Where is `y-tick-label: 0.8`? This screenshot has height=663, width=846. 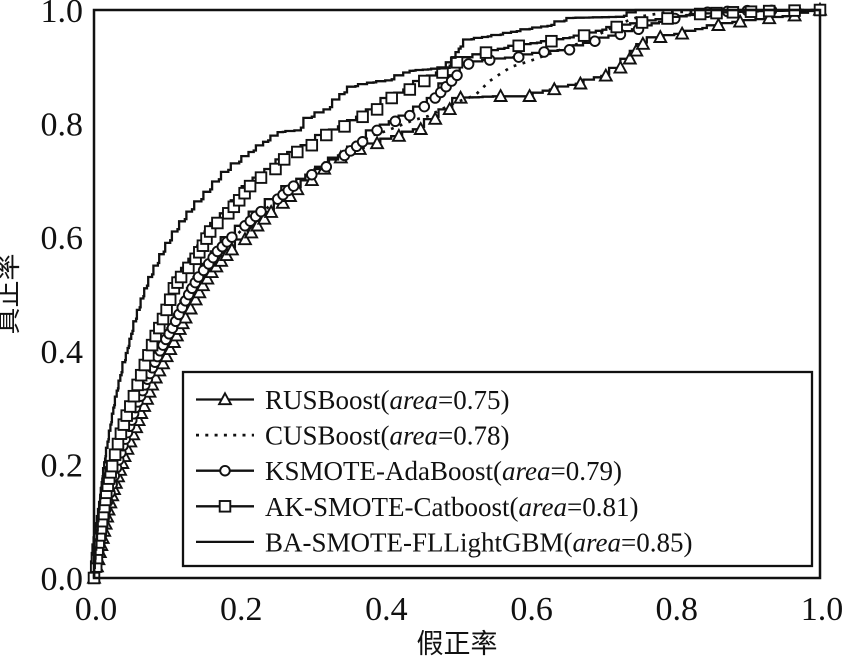 y-tick-label: 0.8 is located at coordinates (62, 125).